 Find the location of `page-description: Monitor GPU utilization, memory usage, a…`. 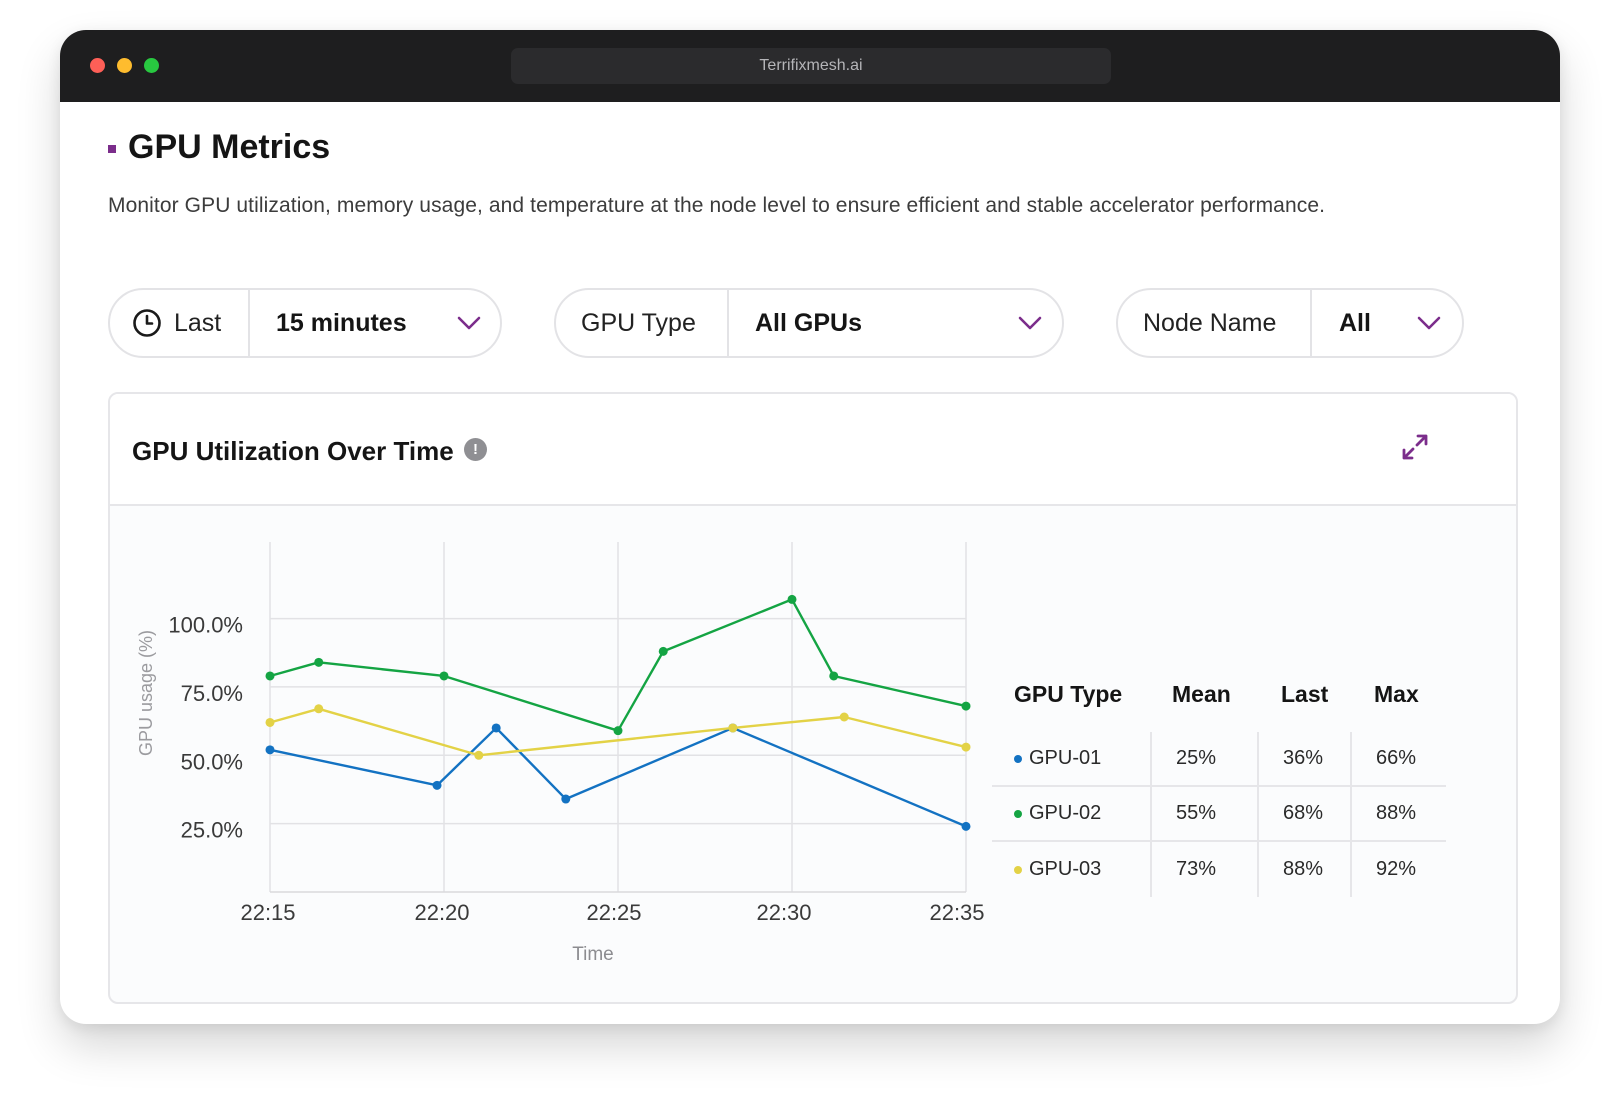

page-description: Monitor GPU utilization, memory usage, a… is located at coordinates (717, 205).